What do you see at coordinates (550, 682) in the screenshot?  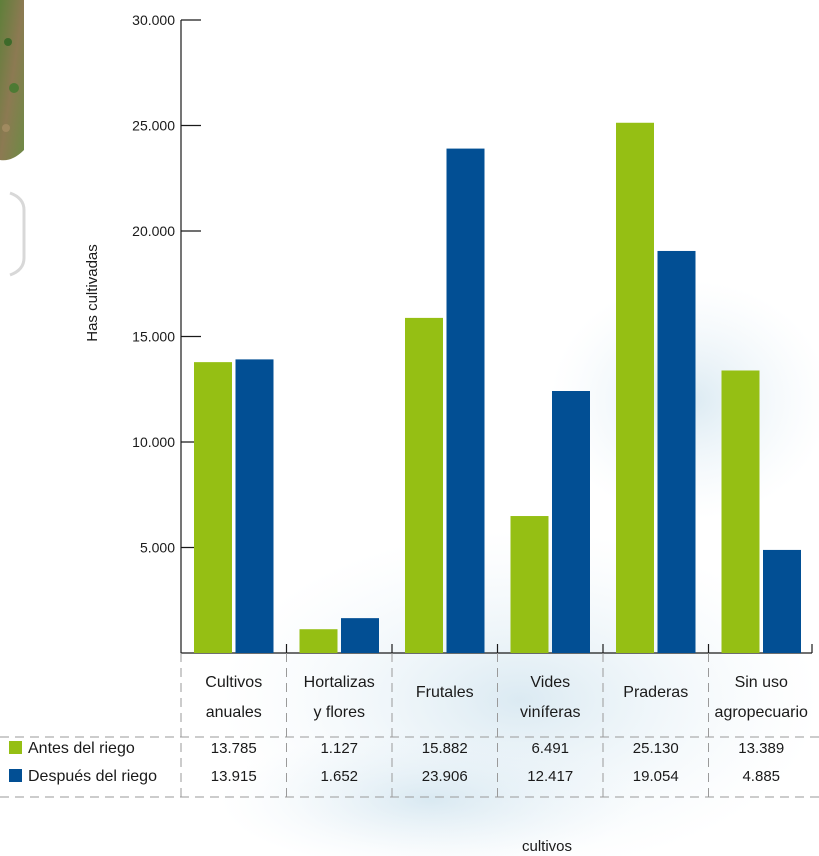 I see `category-label: Vides` at bounding box center [550, 682].